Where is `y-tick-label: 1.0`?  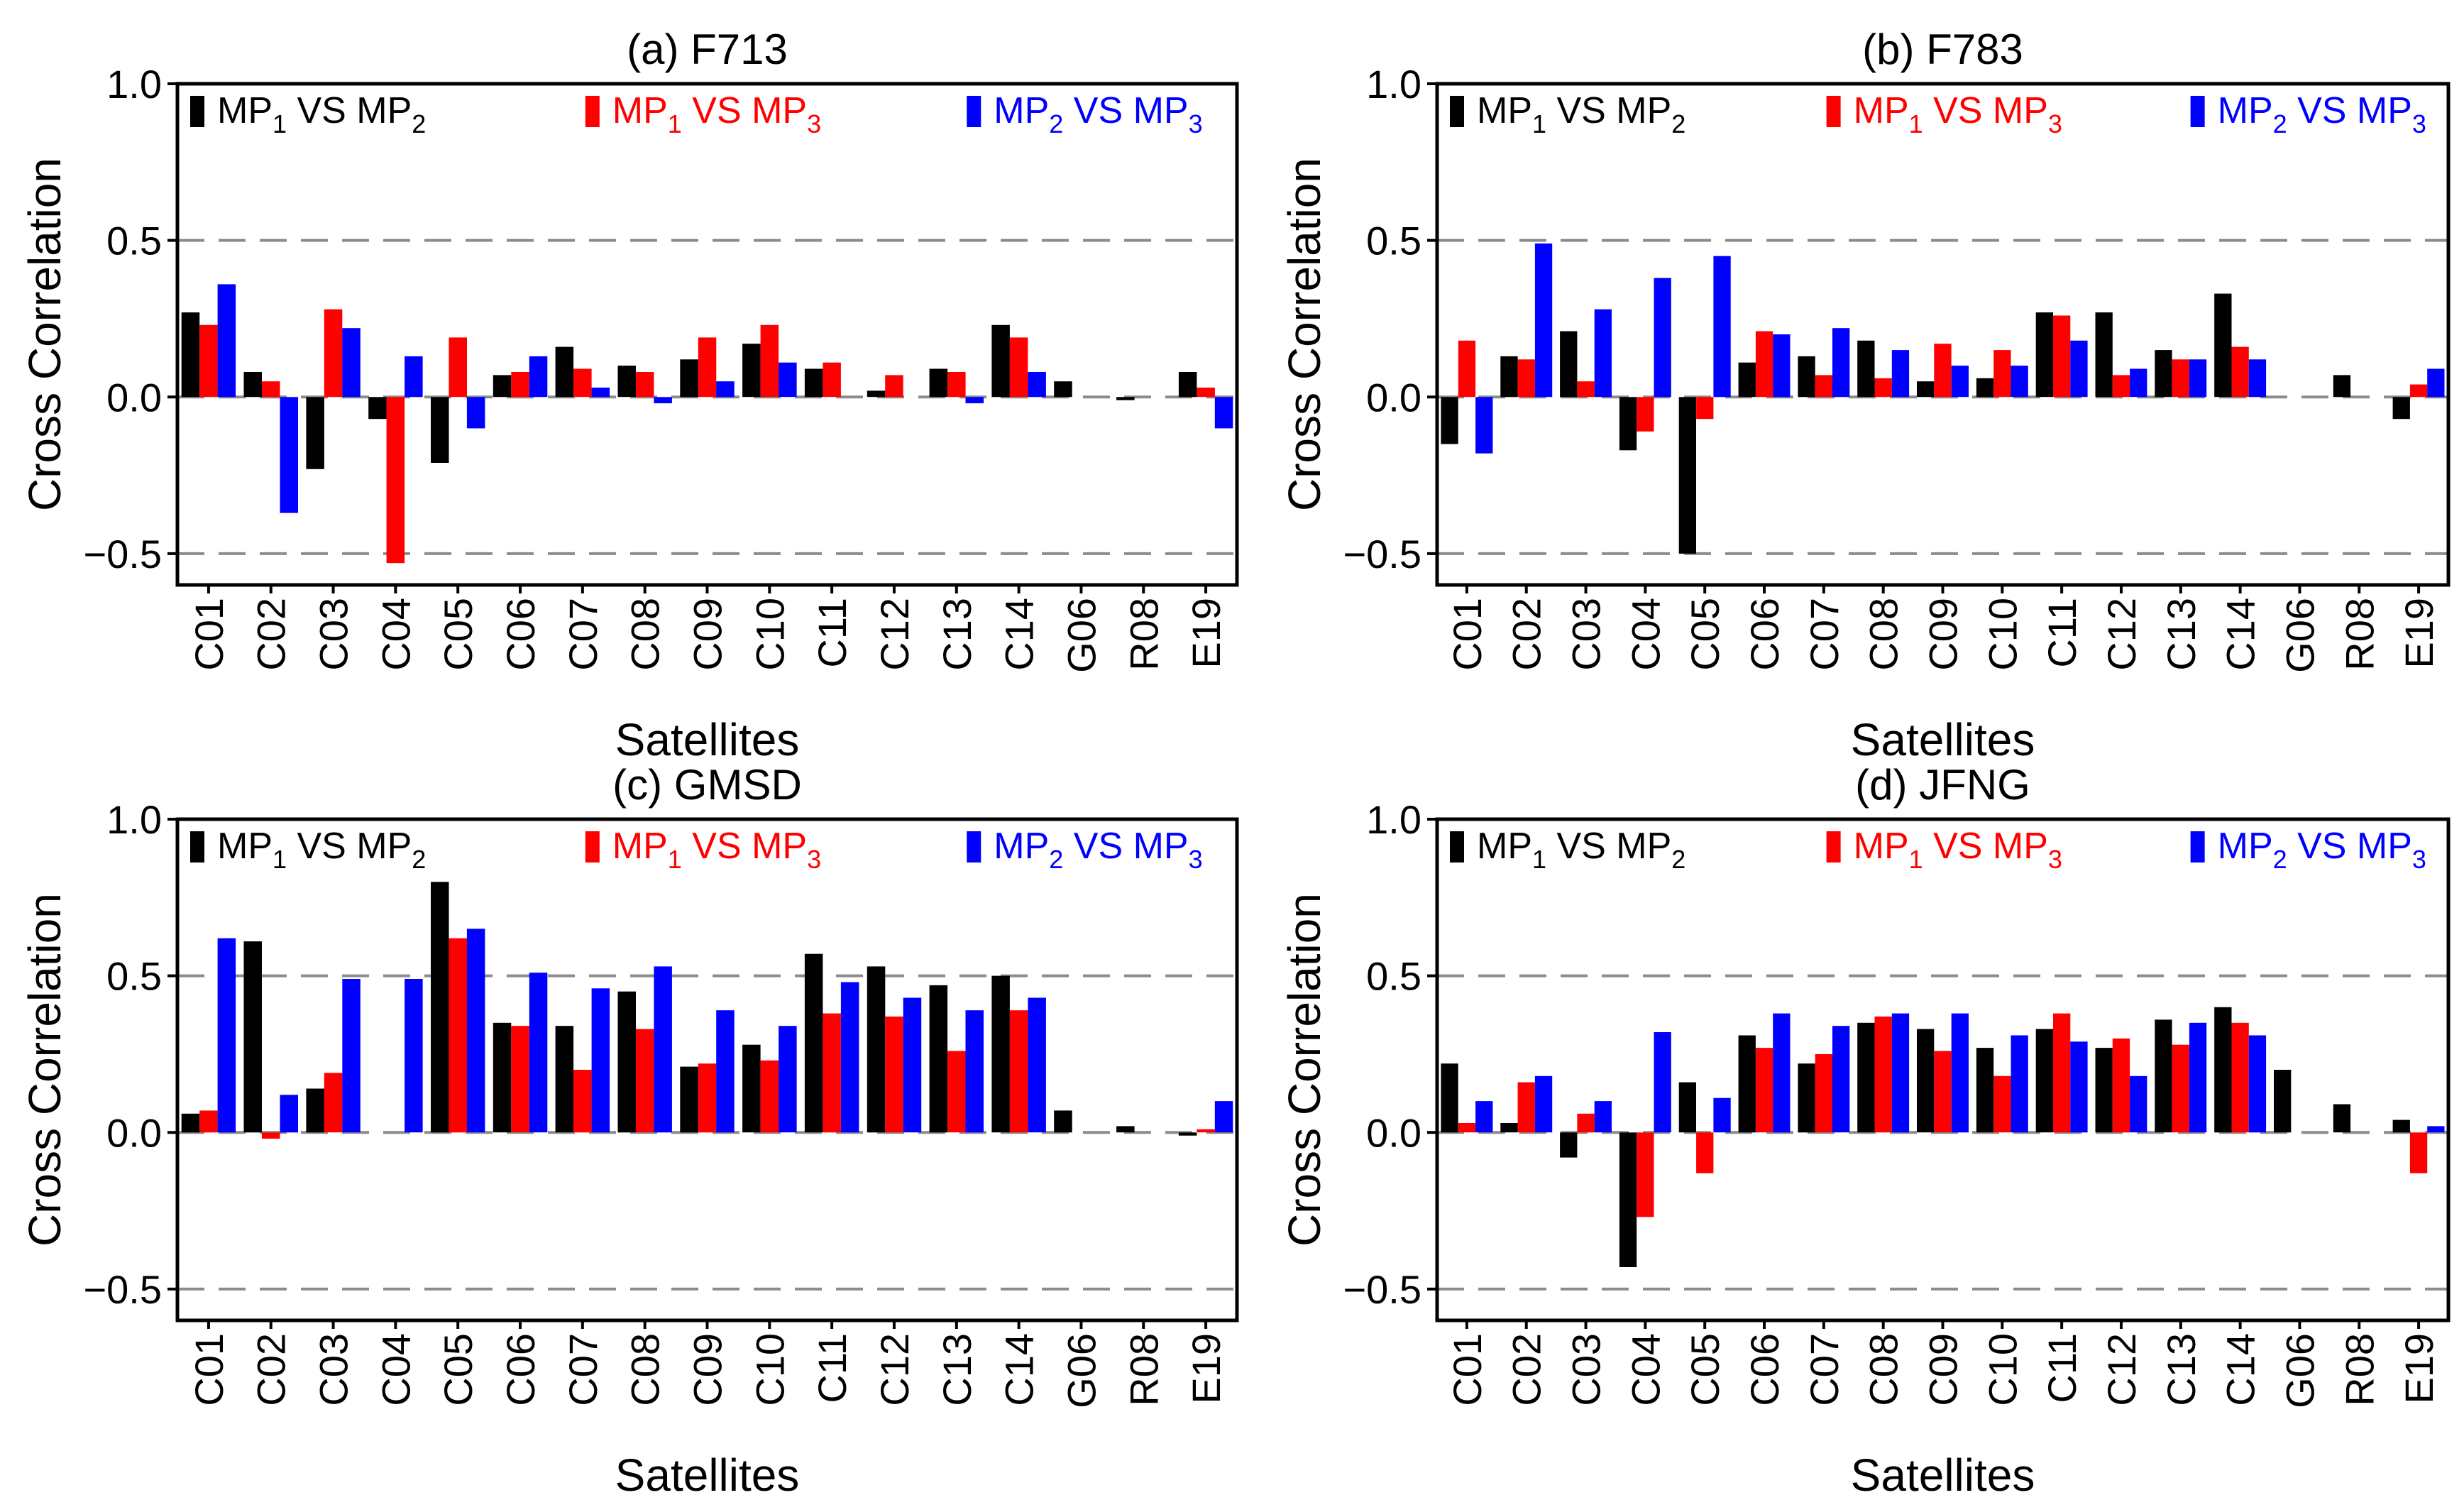 y-tick-label: 1.0 is located at coordinates (1394, 820).